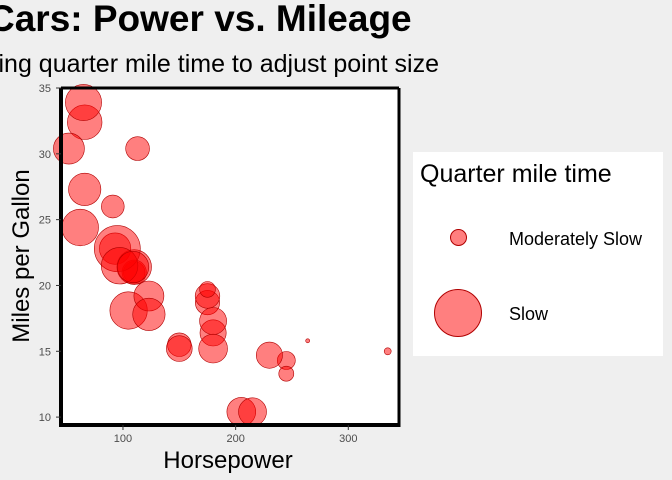 This screenshot has height=480, width=672. Describe the element at coordinates (45, 155) in the screenshot. I see `y-tick-label: 30` at that location.